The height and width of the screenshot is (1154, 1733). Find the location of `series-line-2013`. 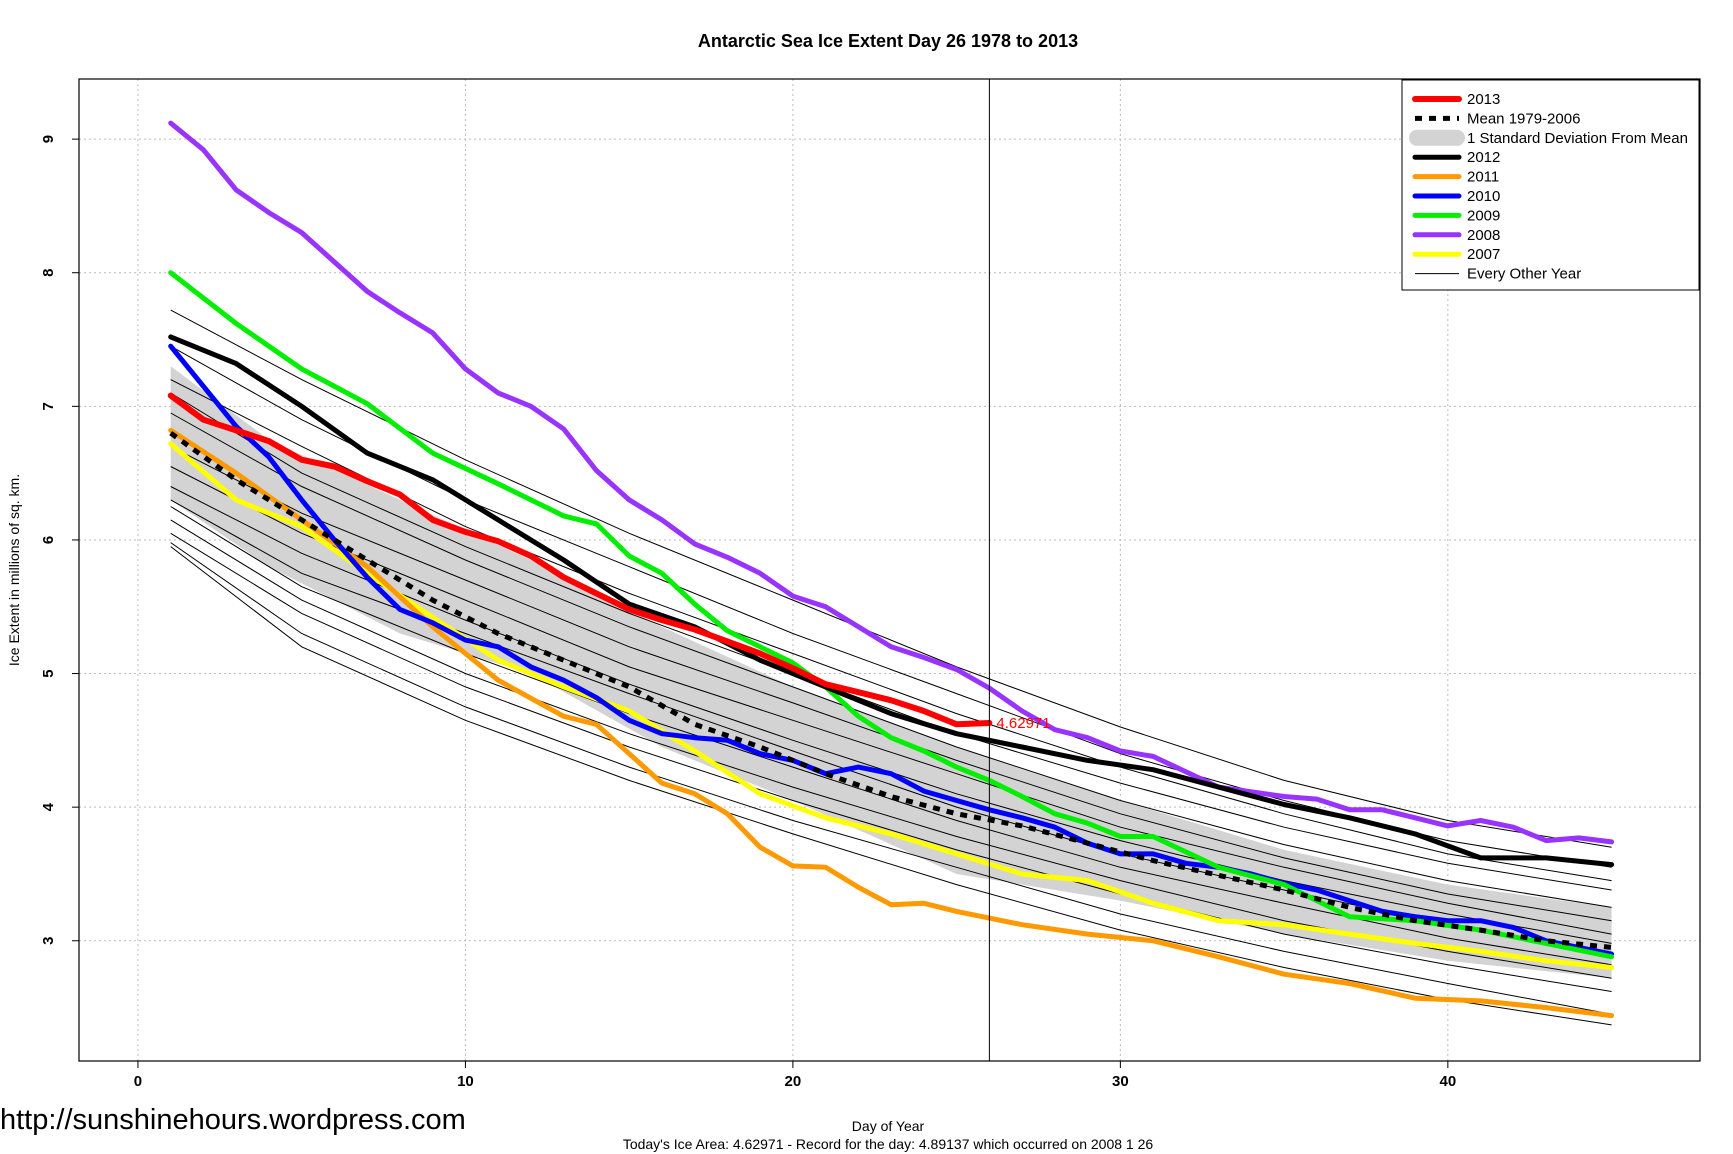

series-line-2013 is located at coordinates (580, 560).